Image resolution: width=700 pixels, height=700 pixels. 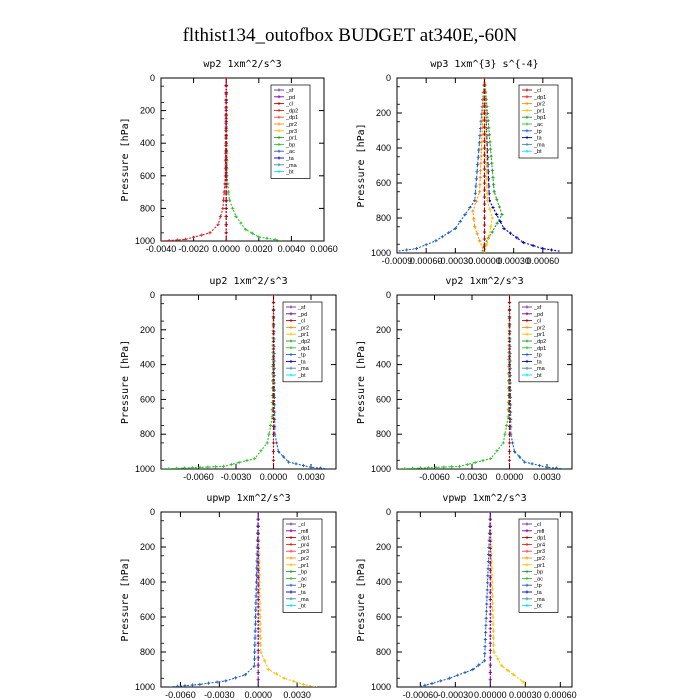 What do you see at coordinates (180, 695) in the screenshot?
I see `x-tick-label: -0.0060` at bounding box center [180, 695].